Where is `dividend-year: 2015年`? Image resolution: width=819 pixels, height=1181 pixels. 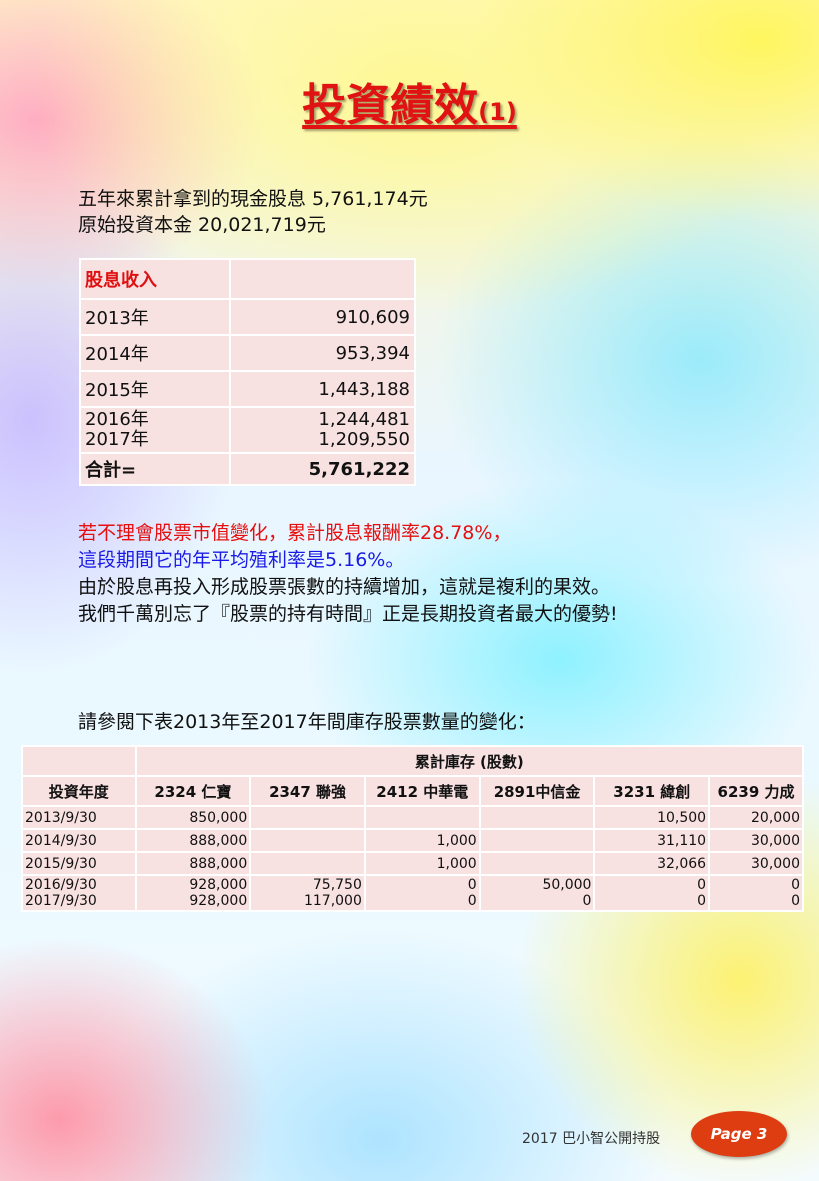
dividend-year: 2015年 is located at coordinates (155, 389).